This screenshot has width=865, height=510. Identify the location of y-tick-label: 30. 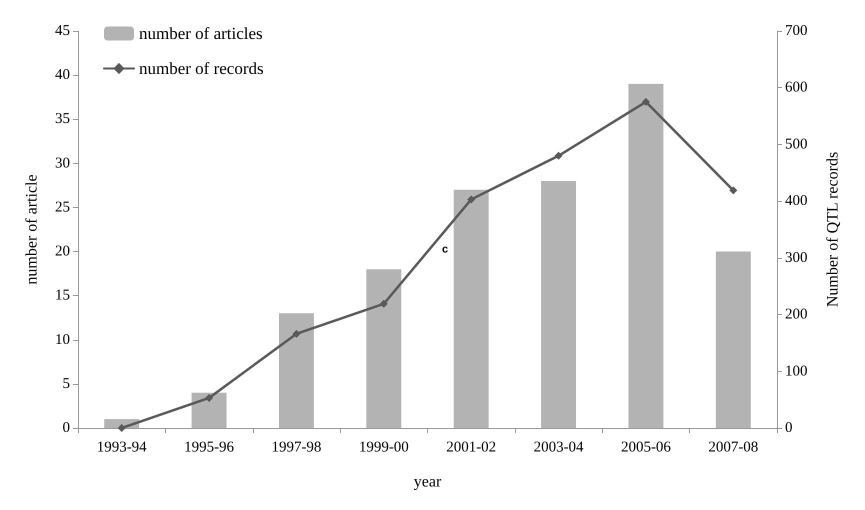
(62, 163).